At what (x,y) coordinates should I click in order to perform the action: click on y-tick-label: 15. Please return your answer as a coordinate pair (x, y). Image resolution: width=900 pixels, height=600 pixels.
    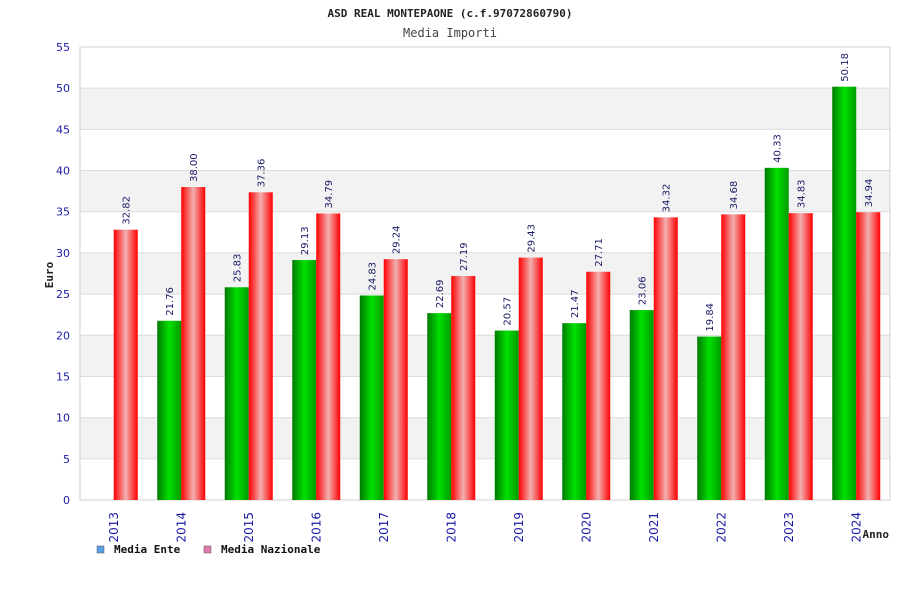
    Looking at the image, I should click on (63, 376).